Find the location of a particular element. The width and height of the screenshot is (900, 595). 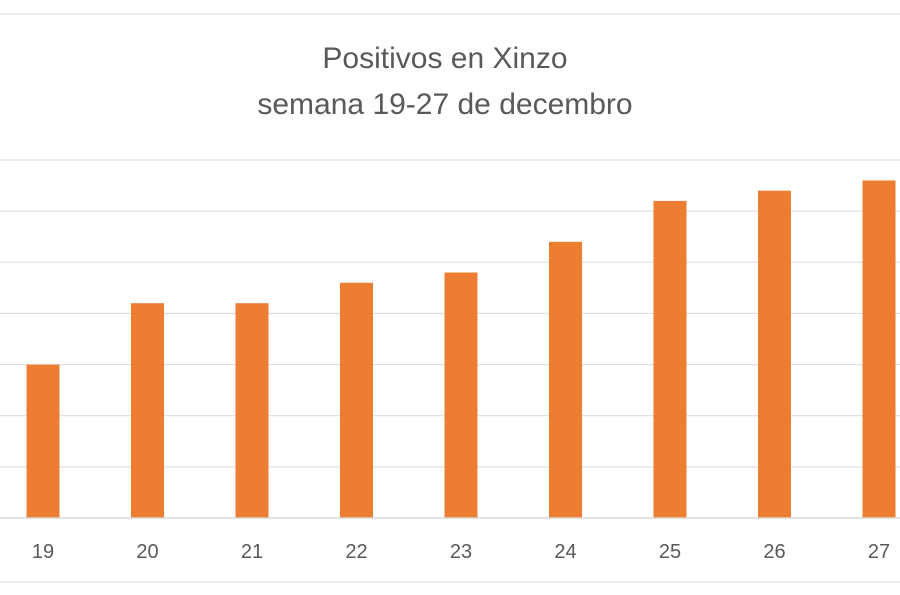

x-tick-label: 19 is located at coordinates (43, 552).